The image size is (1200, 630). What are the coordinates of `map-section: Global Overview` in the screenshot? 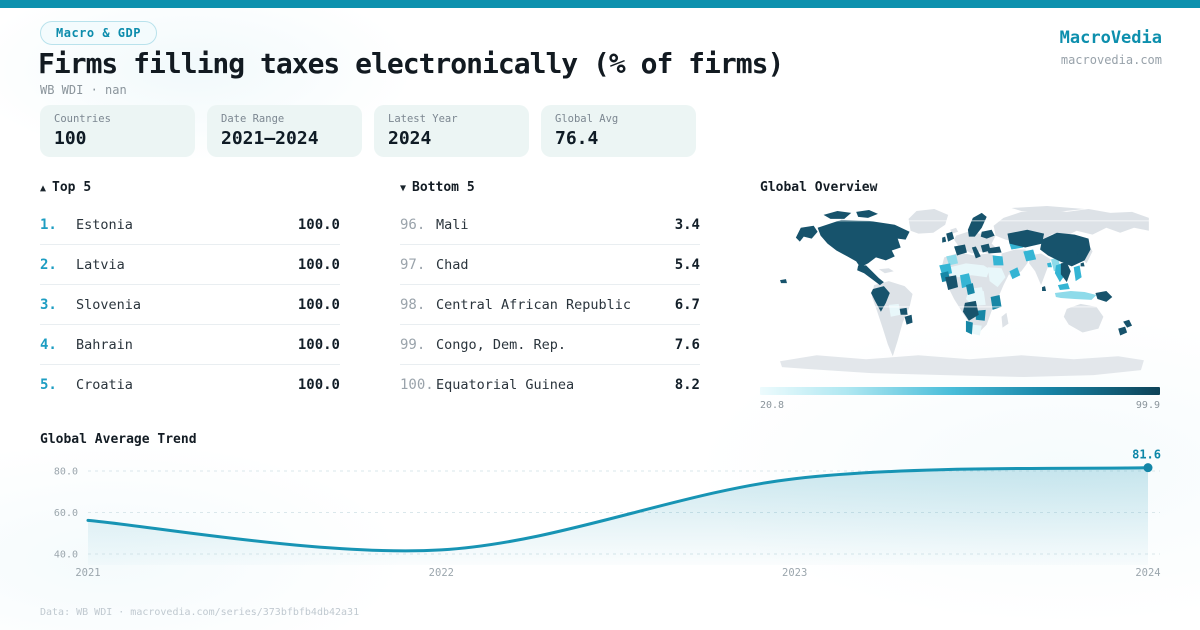 It's located at (960, 295).